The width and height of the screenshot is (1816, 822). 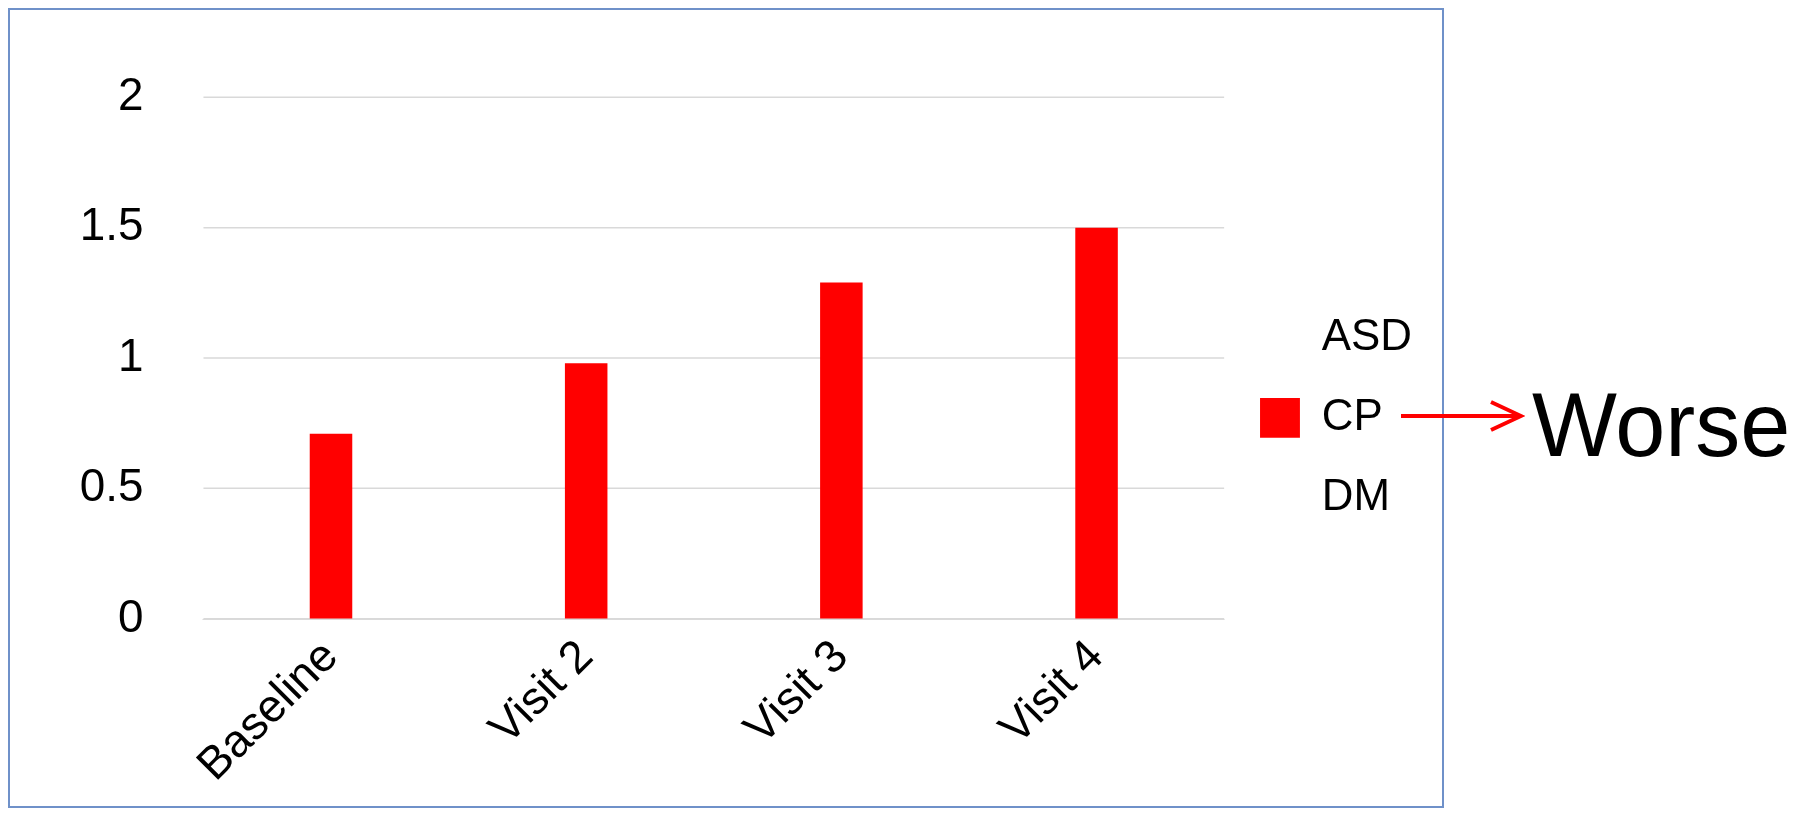 What do you see at coordinates (111, 486) in the screenshot?
I see `y-tick-label: 0.5` at bounding box center [111, 486].